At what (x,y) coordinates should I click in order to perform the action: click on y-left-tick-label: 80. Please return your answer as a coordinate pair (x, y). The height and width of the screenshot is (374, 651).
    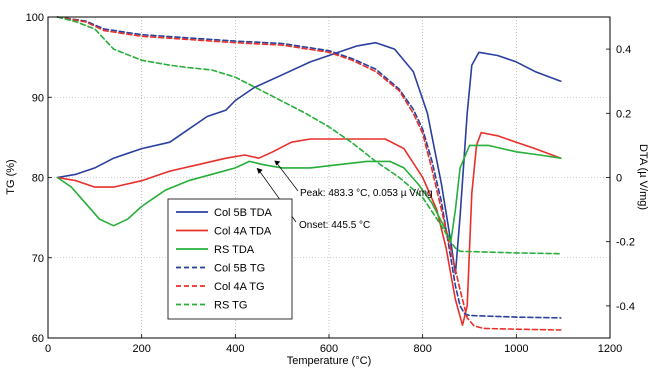
    Looking at the image, I should click on (38, 179).